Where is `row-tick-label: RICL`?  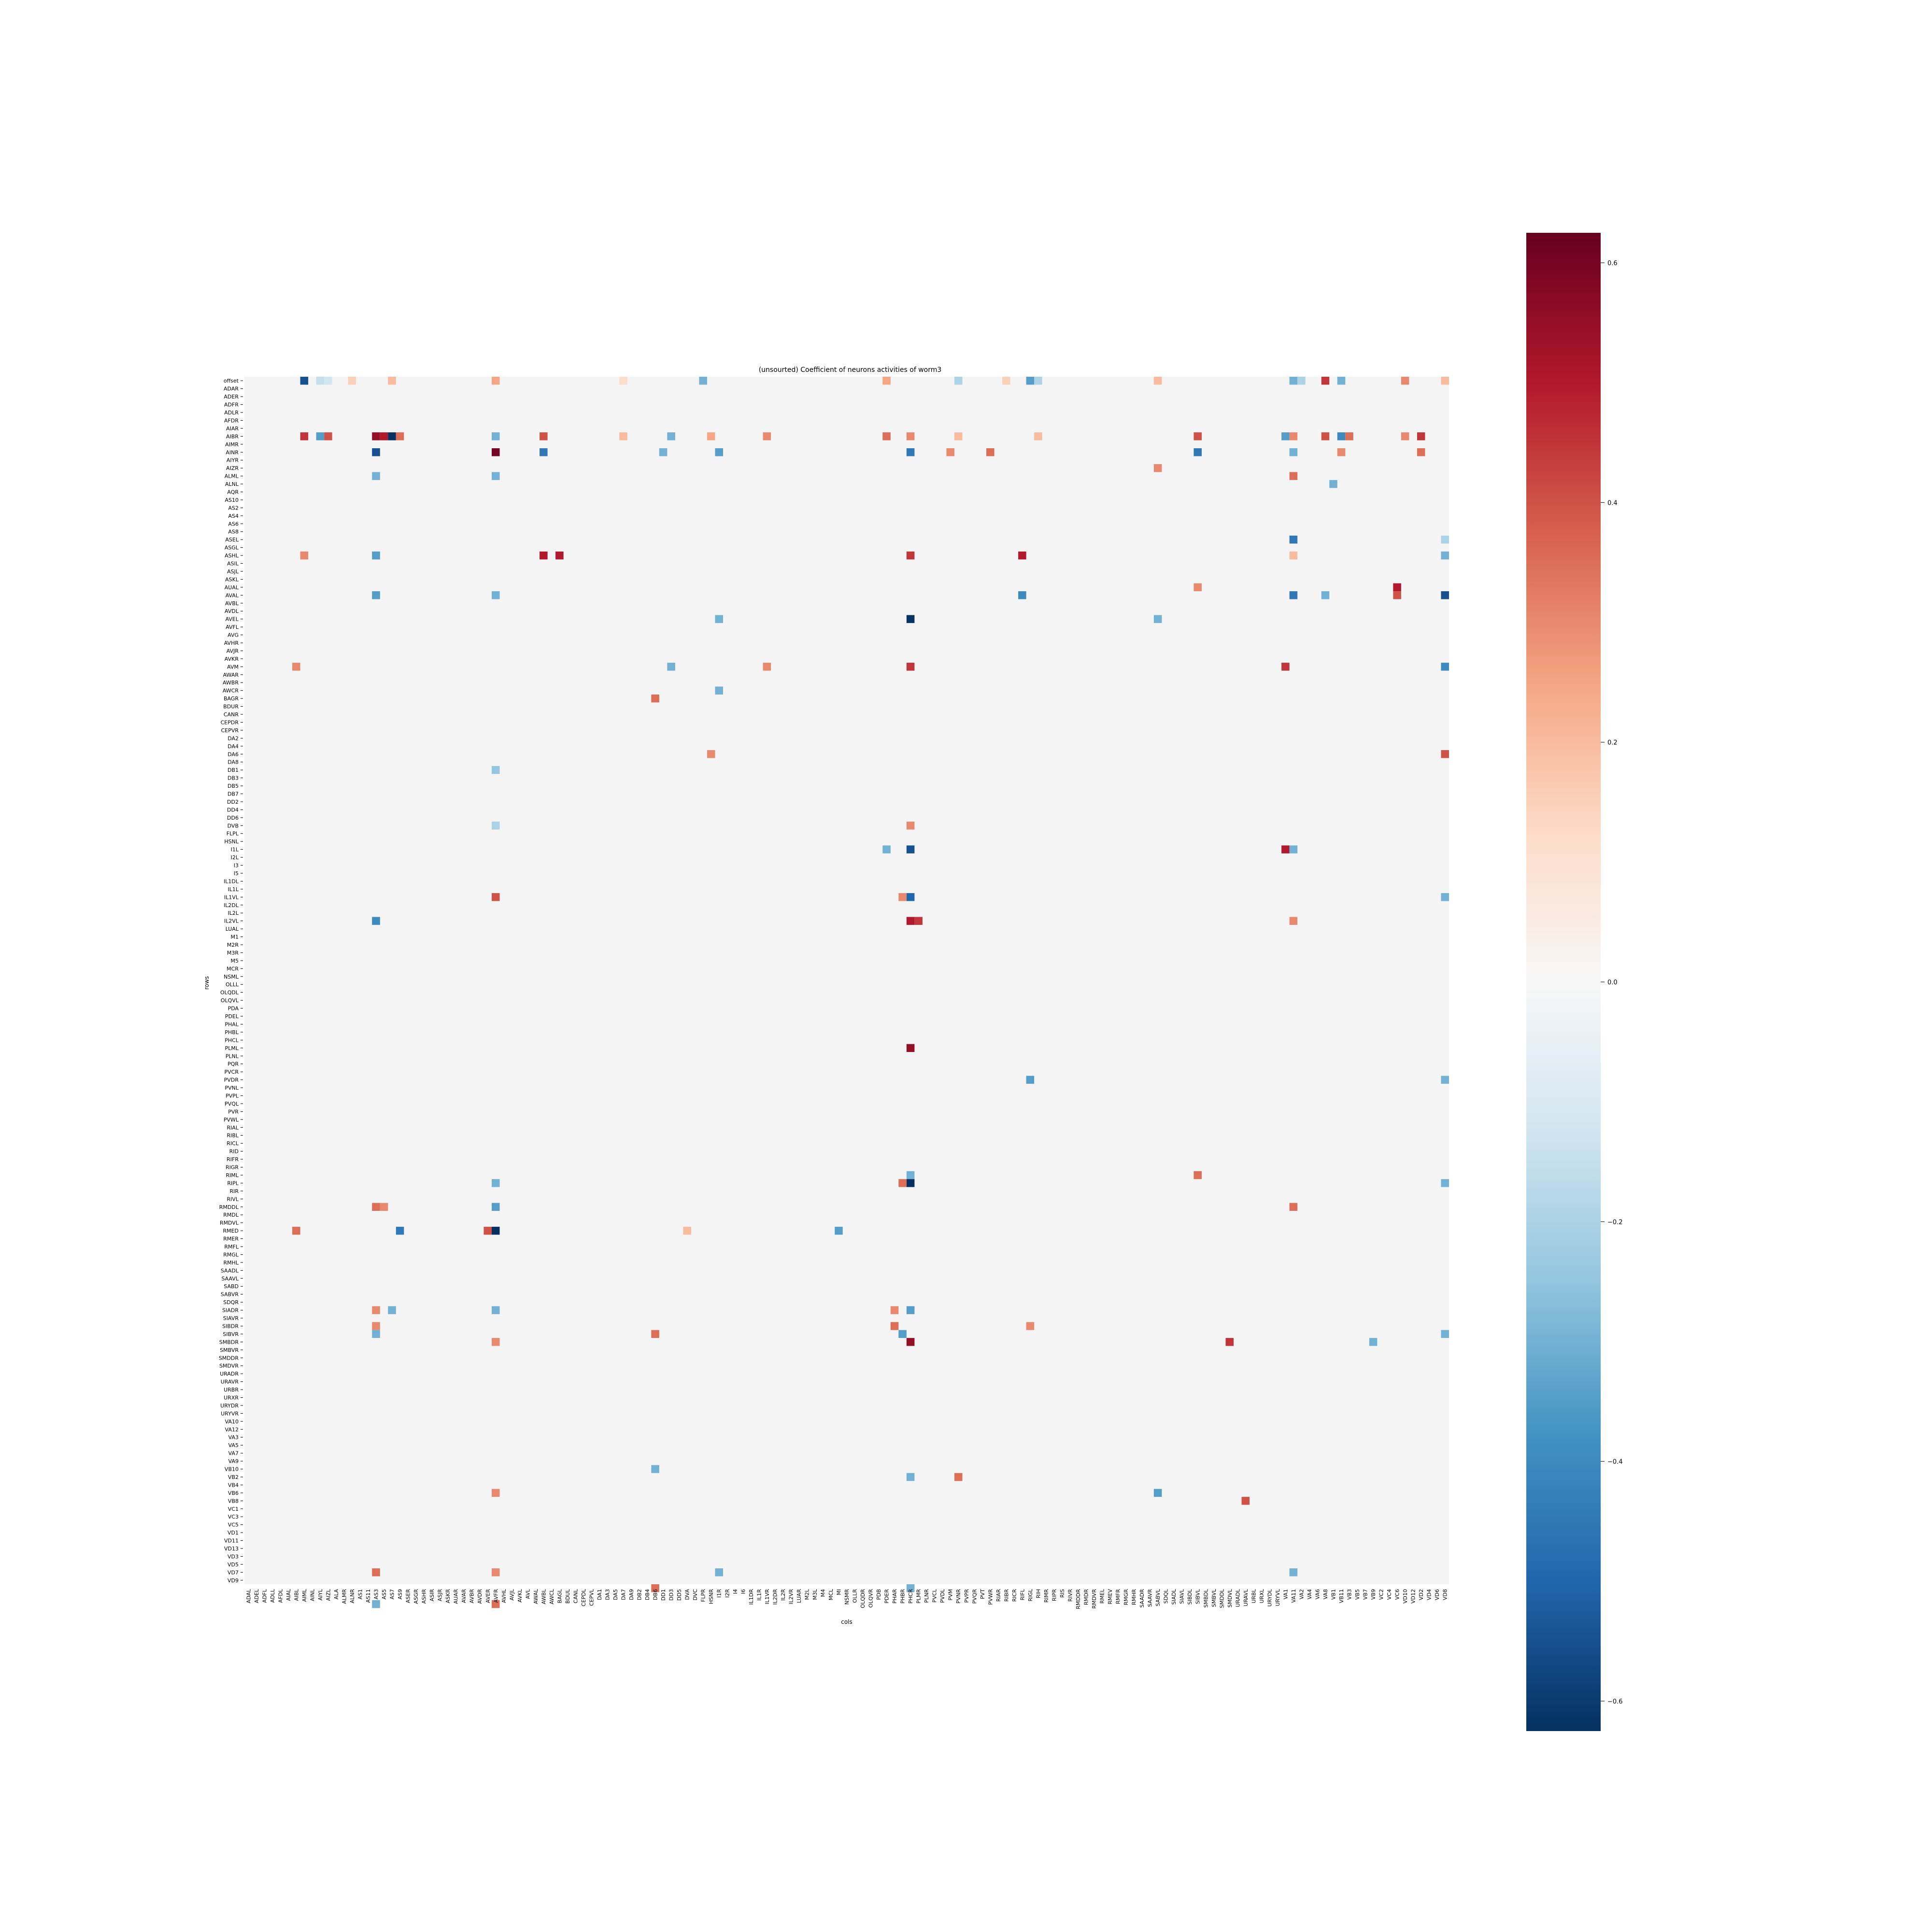
row-tick-label: RICL is located at coordinates (233, 1143).